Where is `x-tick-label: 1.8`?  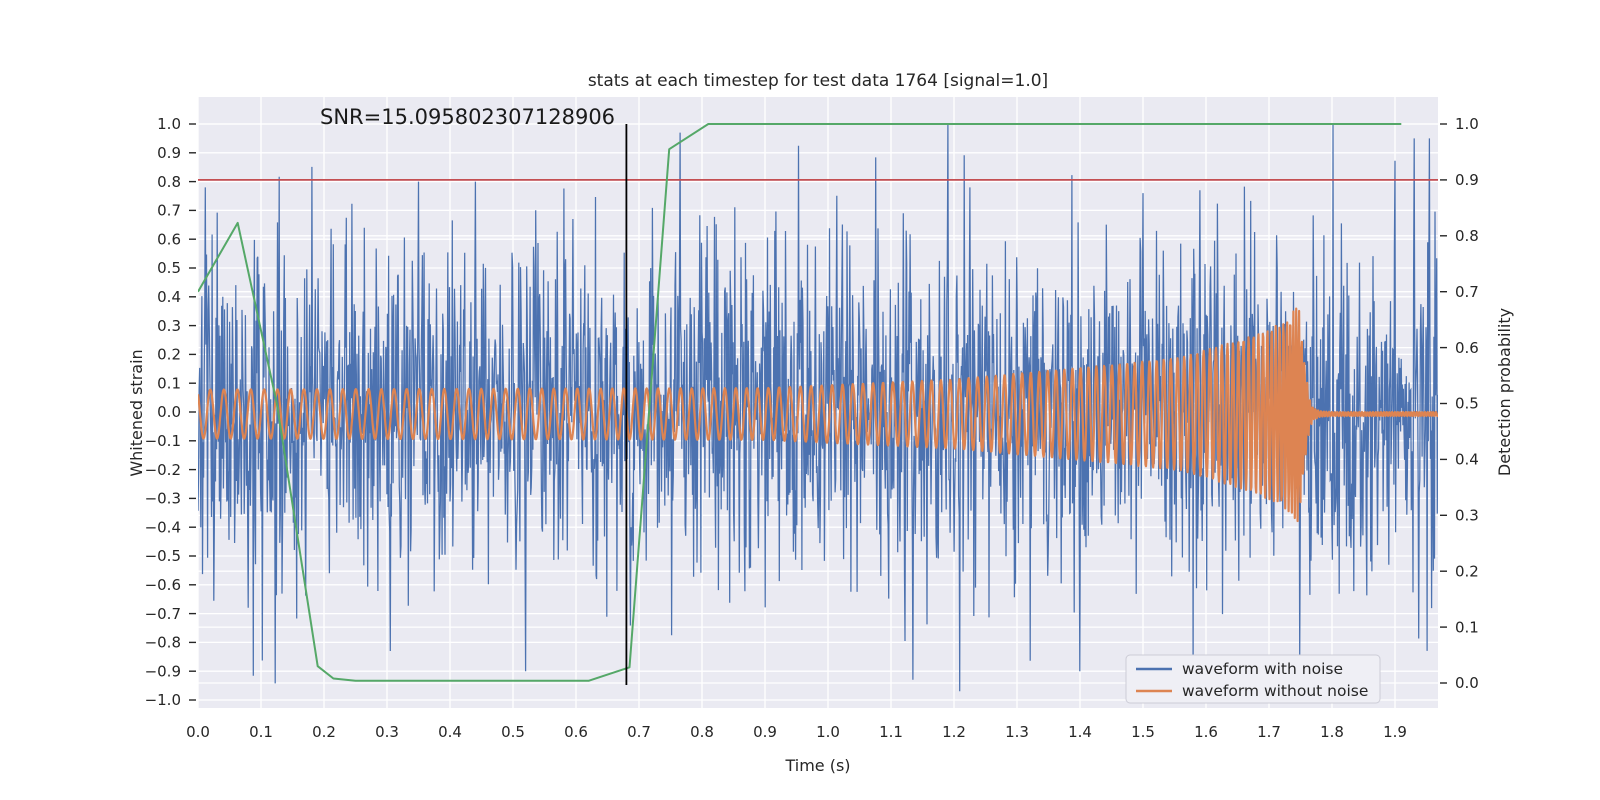 x-tick-label: 1.8 is located at coordinates (1332, 732).